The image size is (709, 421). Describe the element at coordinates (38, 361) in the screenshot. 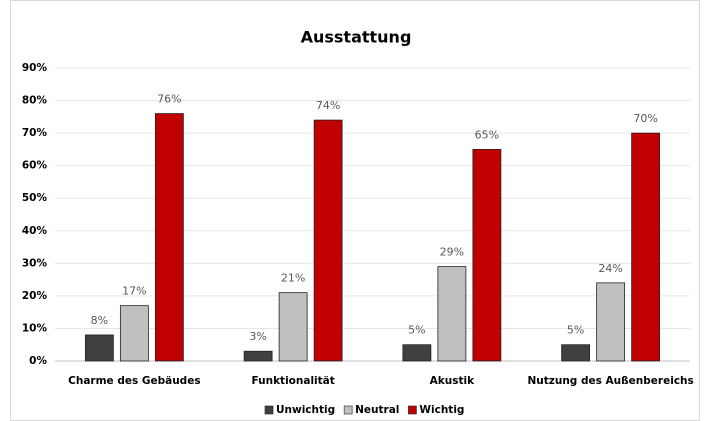

I see `y-tick-label: 0%` at that location.